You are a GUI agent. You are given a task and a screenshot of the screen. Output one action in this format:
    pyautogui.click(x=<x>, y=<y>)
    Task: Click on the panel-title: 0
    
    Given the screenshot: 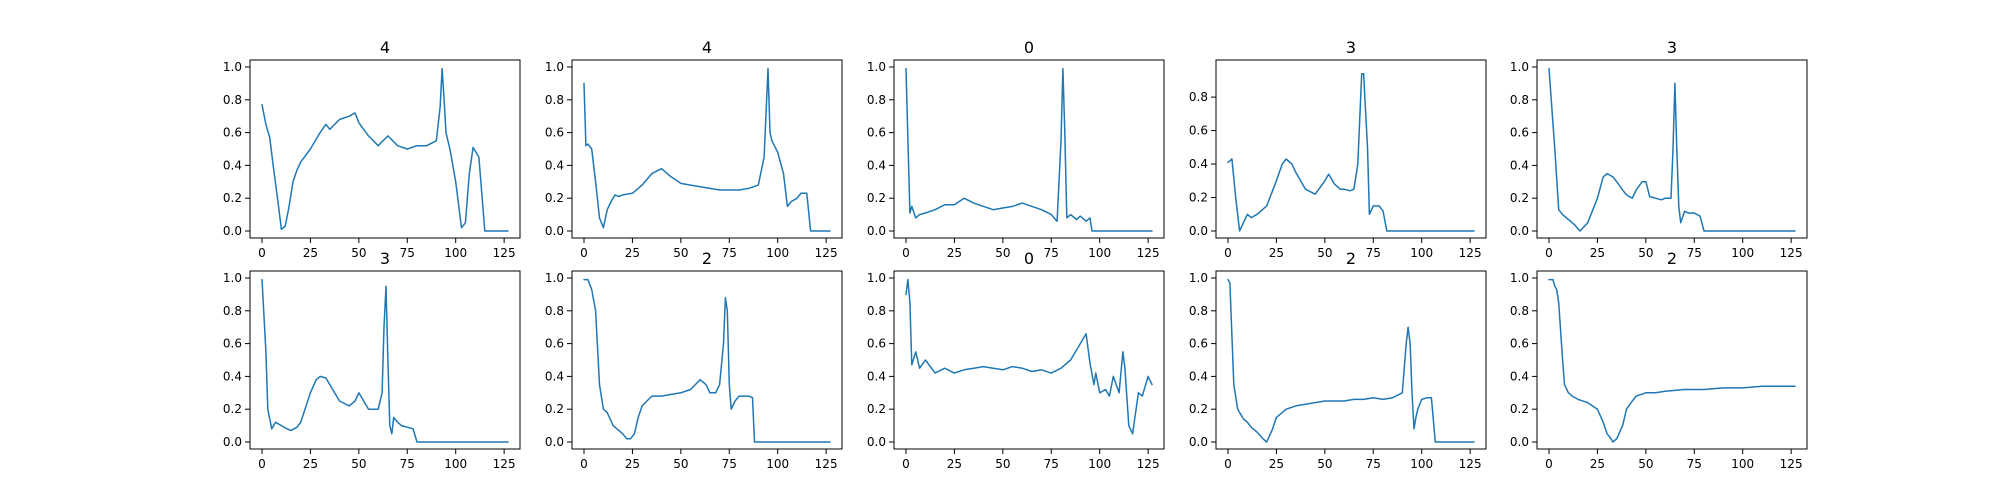 What is the action you would take?
    pyautogui.click(x=1029, y=47)
    